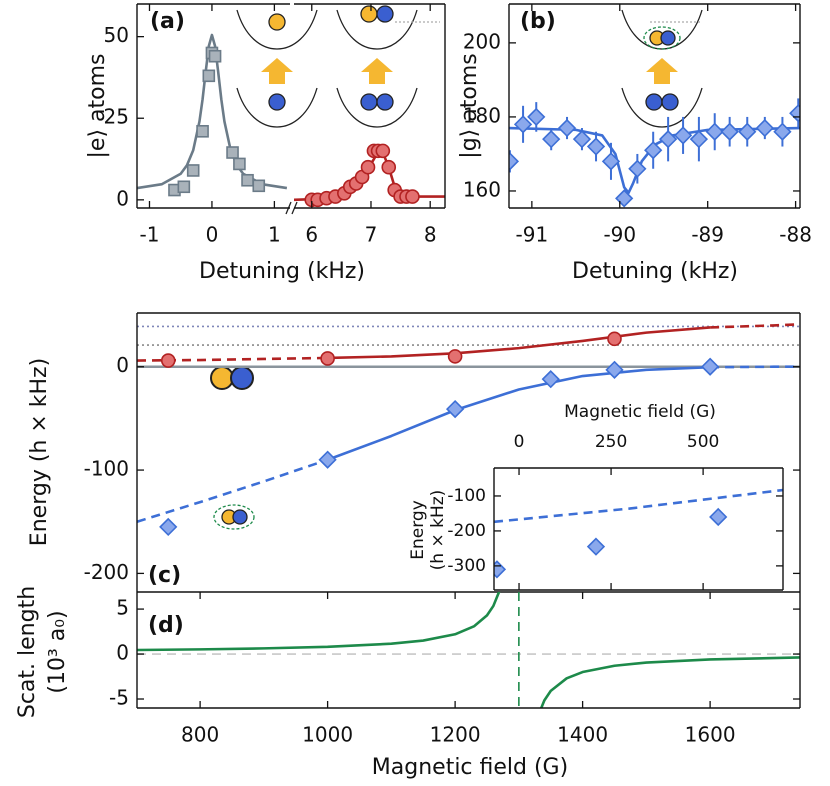 Image resolution: width=830 pixels, height=786 pixels. Describe the element at coordinates (311, 235) in the screenshot. I see `x-tick-label: 6` at that location.